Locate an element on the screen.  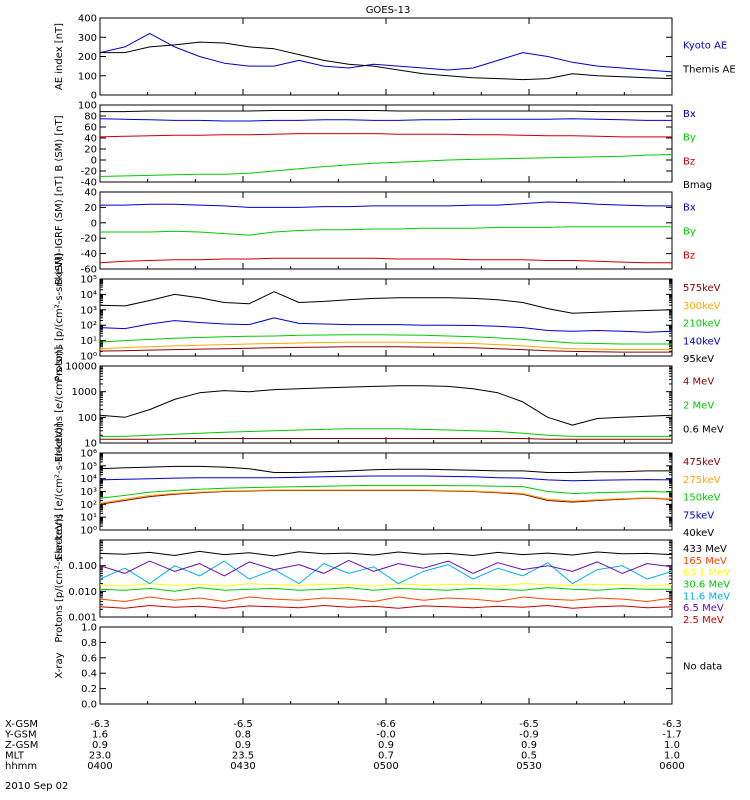
y-tick-label: 0.010 is located at coordinates (82, 592).